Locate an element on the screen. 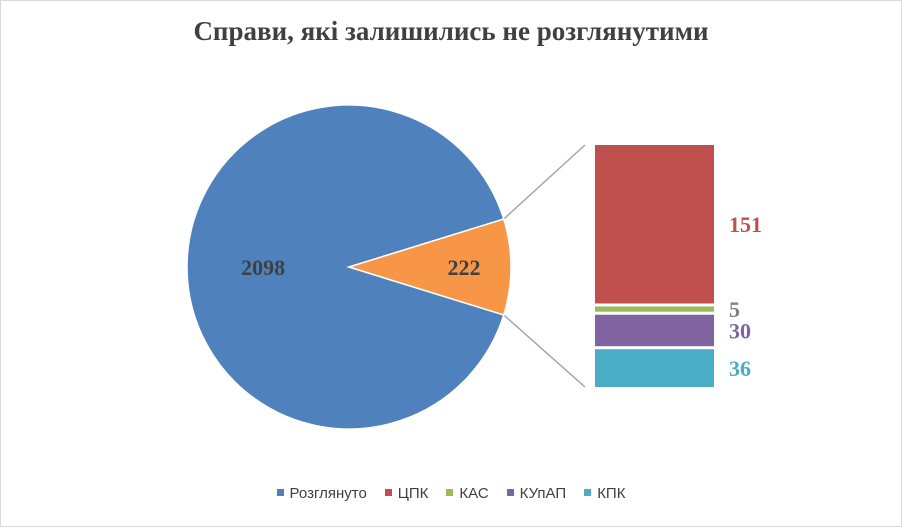 The width and height of the screenshot is (902, 527). legend: Розглянуто ЦПК КАС КУпАП КПК is located at coordinates (451, 493).